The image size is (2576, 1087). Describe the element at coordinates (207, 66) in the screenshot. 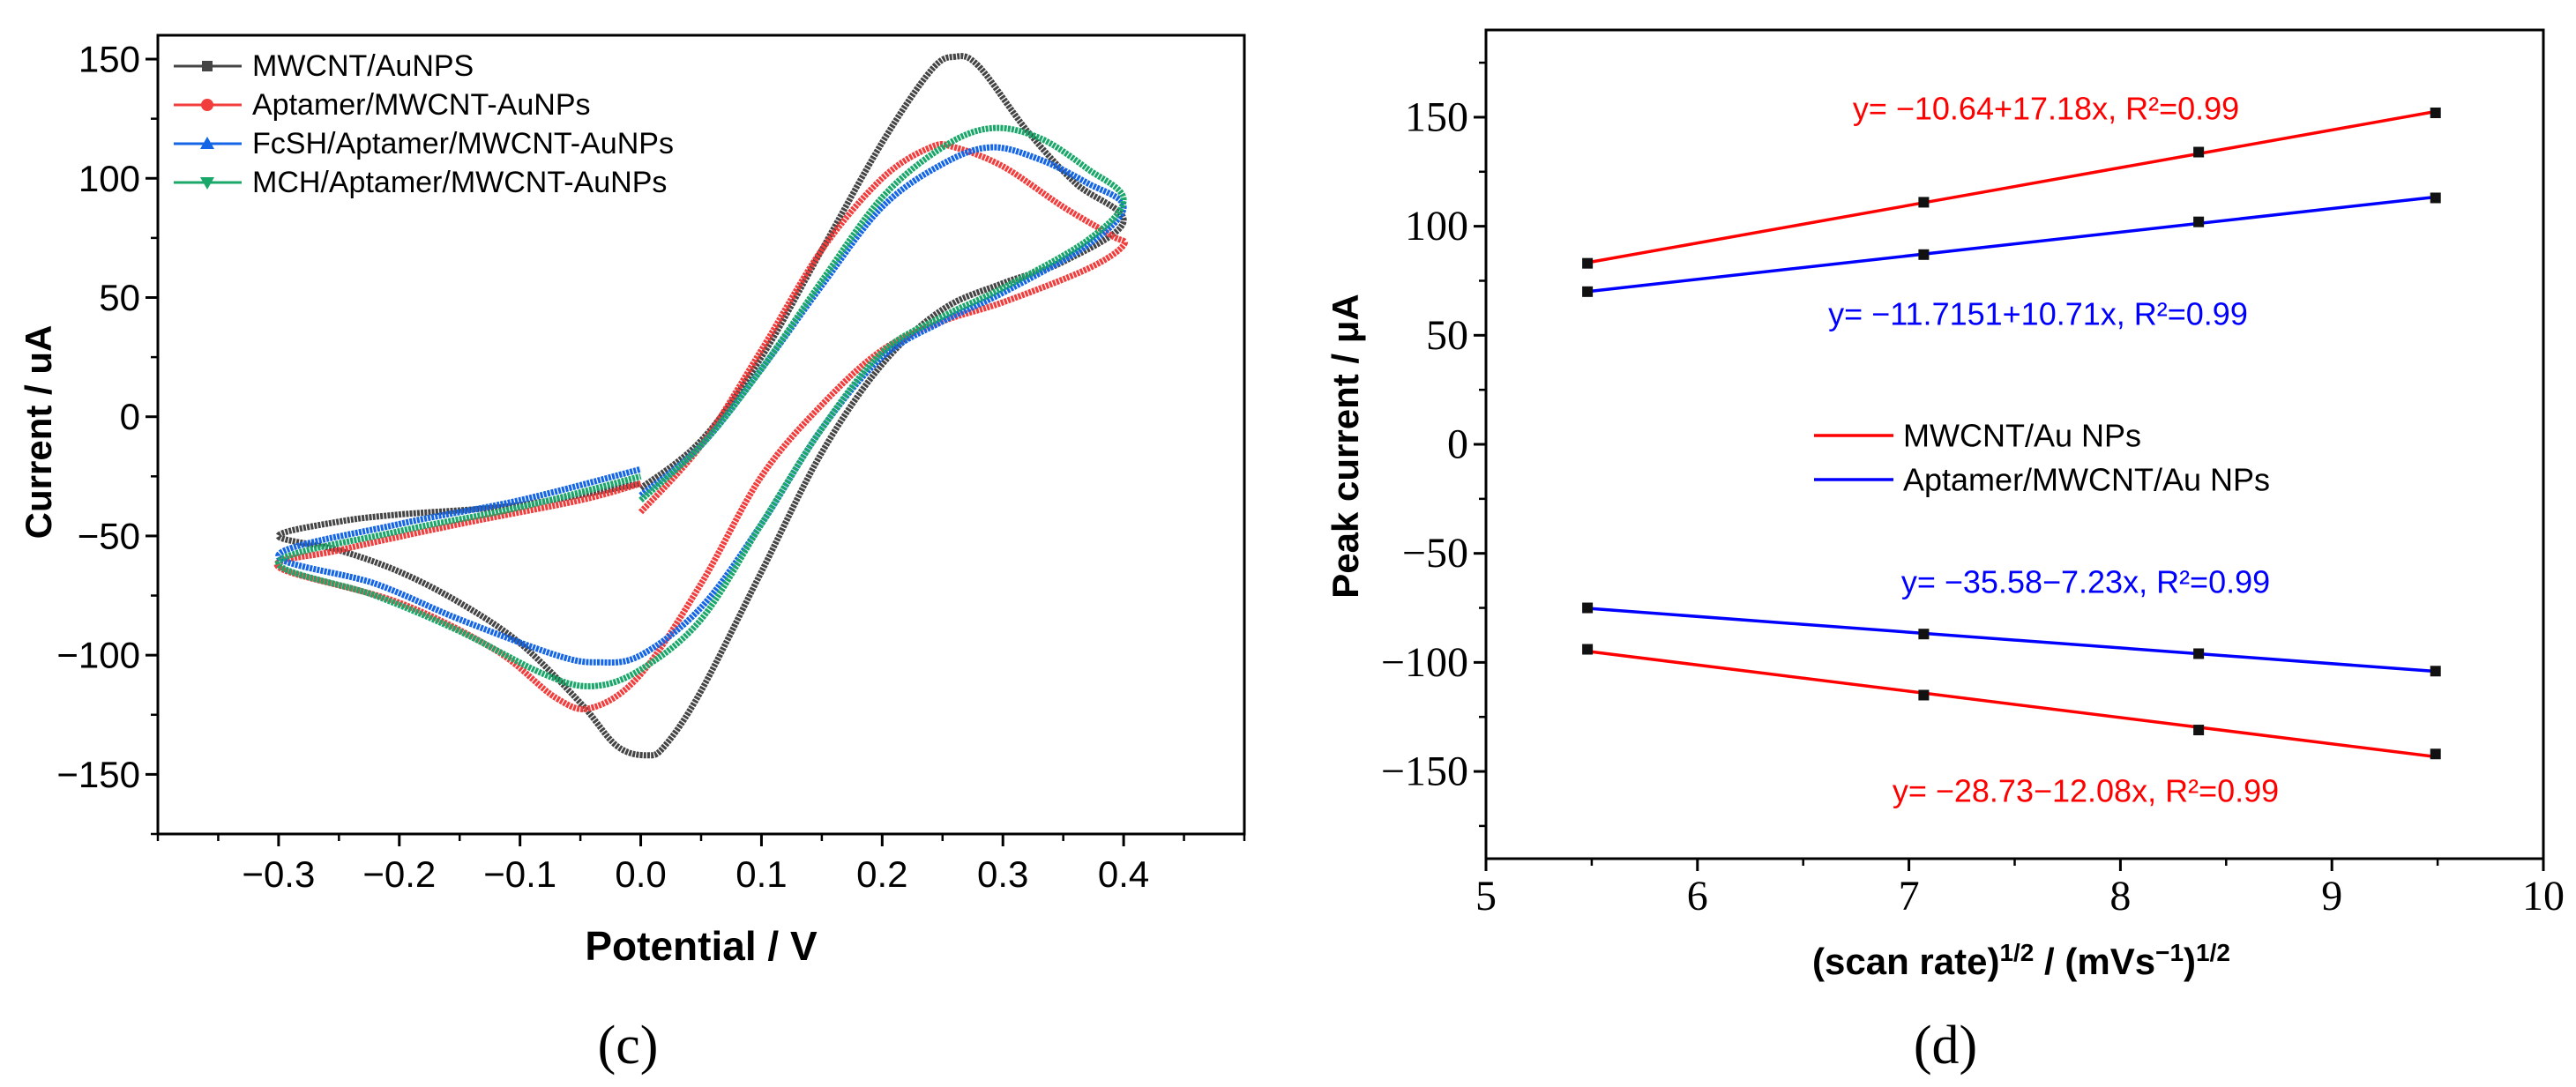

I see `legend-marker-square` at that location.